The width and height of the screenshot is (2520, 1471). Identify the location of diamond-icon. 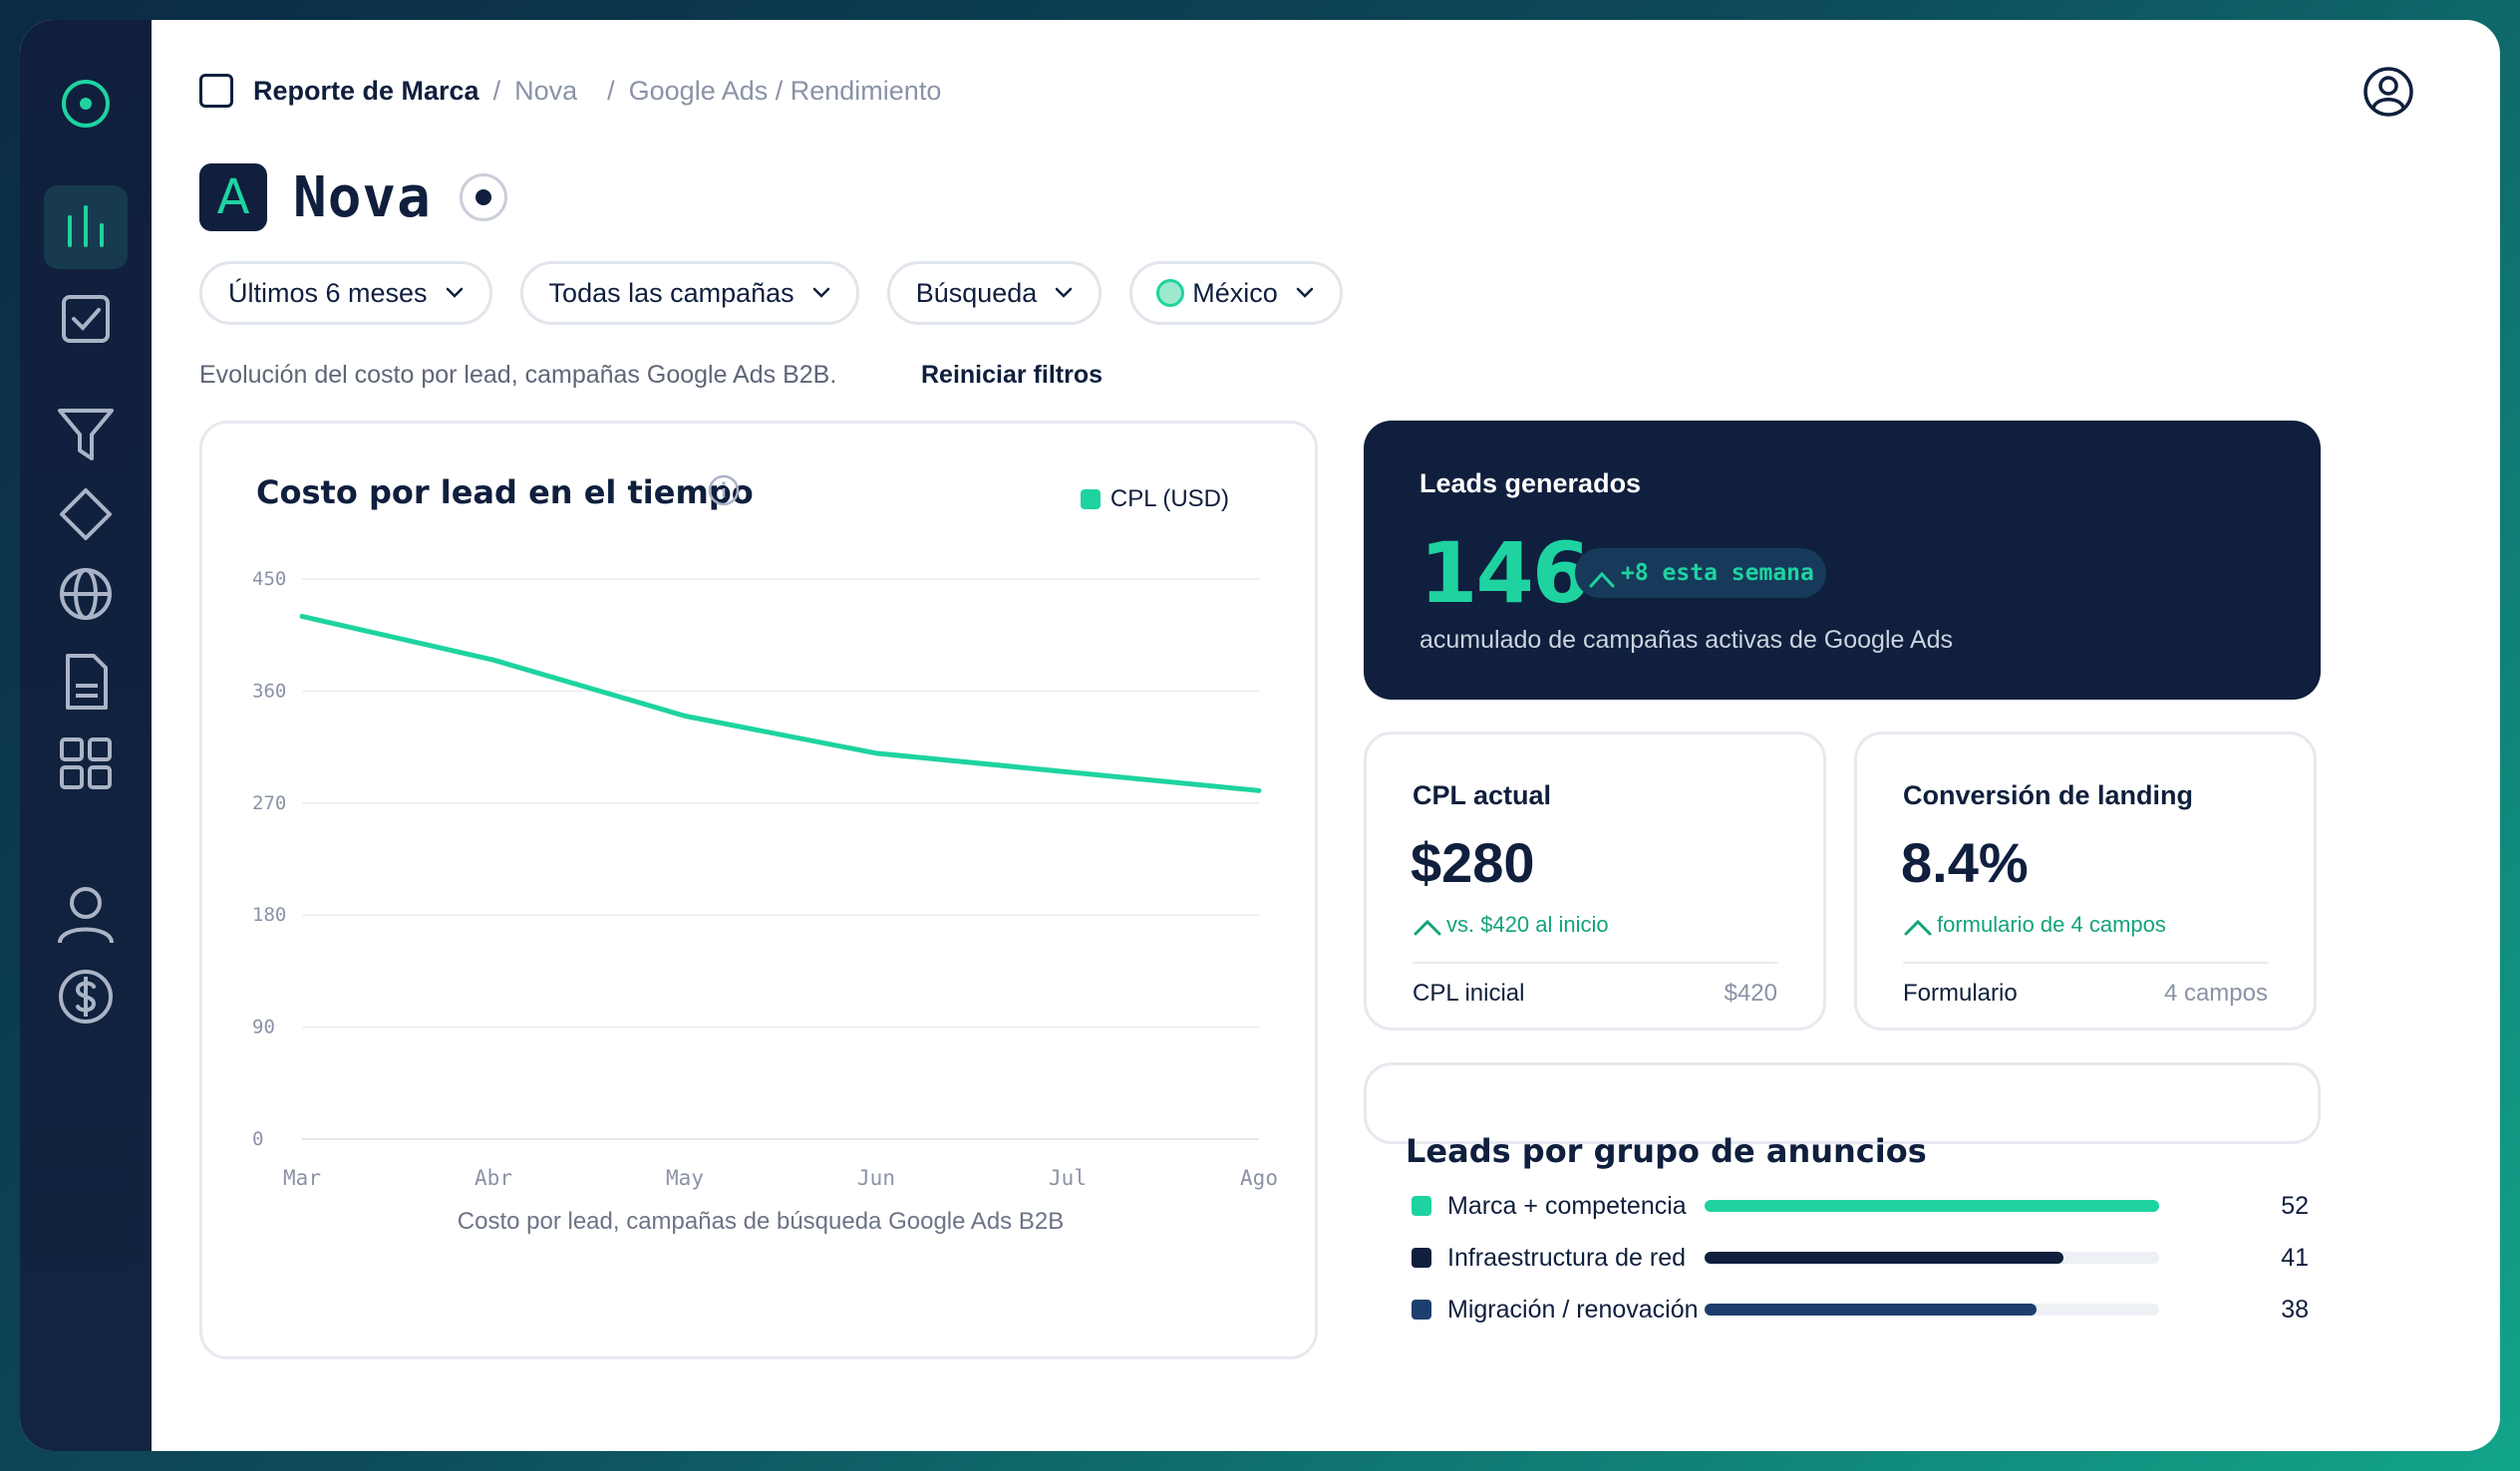
(86, 514).